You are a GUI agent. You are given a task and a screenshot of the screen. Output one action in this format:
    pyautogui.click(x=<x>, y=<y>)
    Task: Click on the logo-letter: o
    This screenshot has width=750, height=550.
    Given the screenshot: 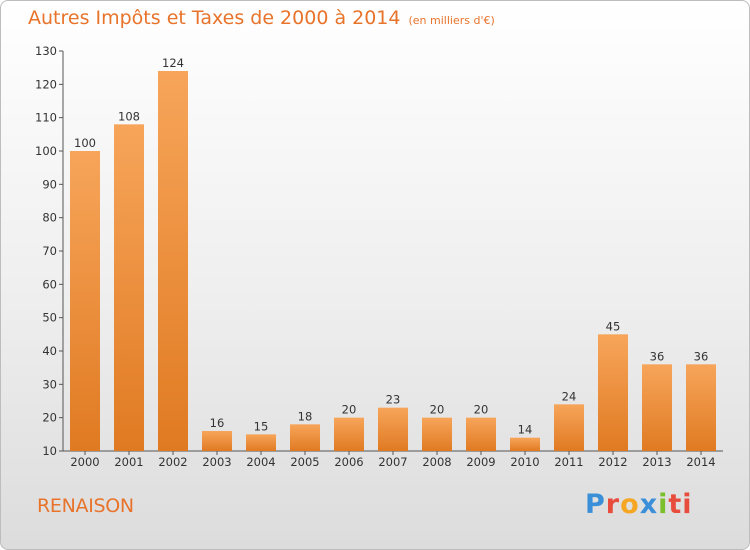 What is the action you would take?
    pyautogui.click(x=630, y=504)
    